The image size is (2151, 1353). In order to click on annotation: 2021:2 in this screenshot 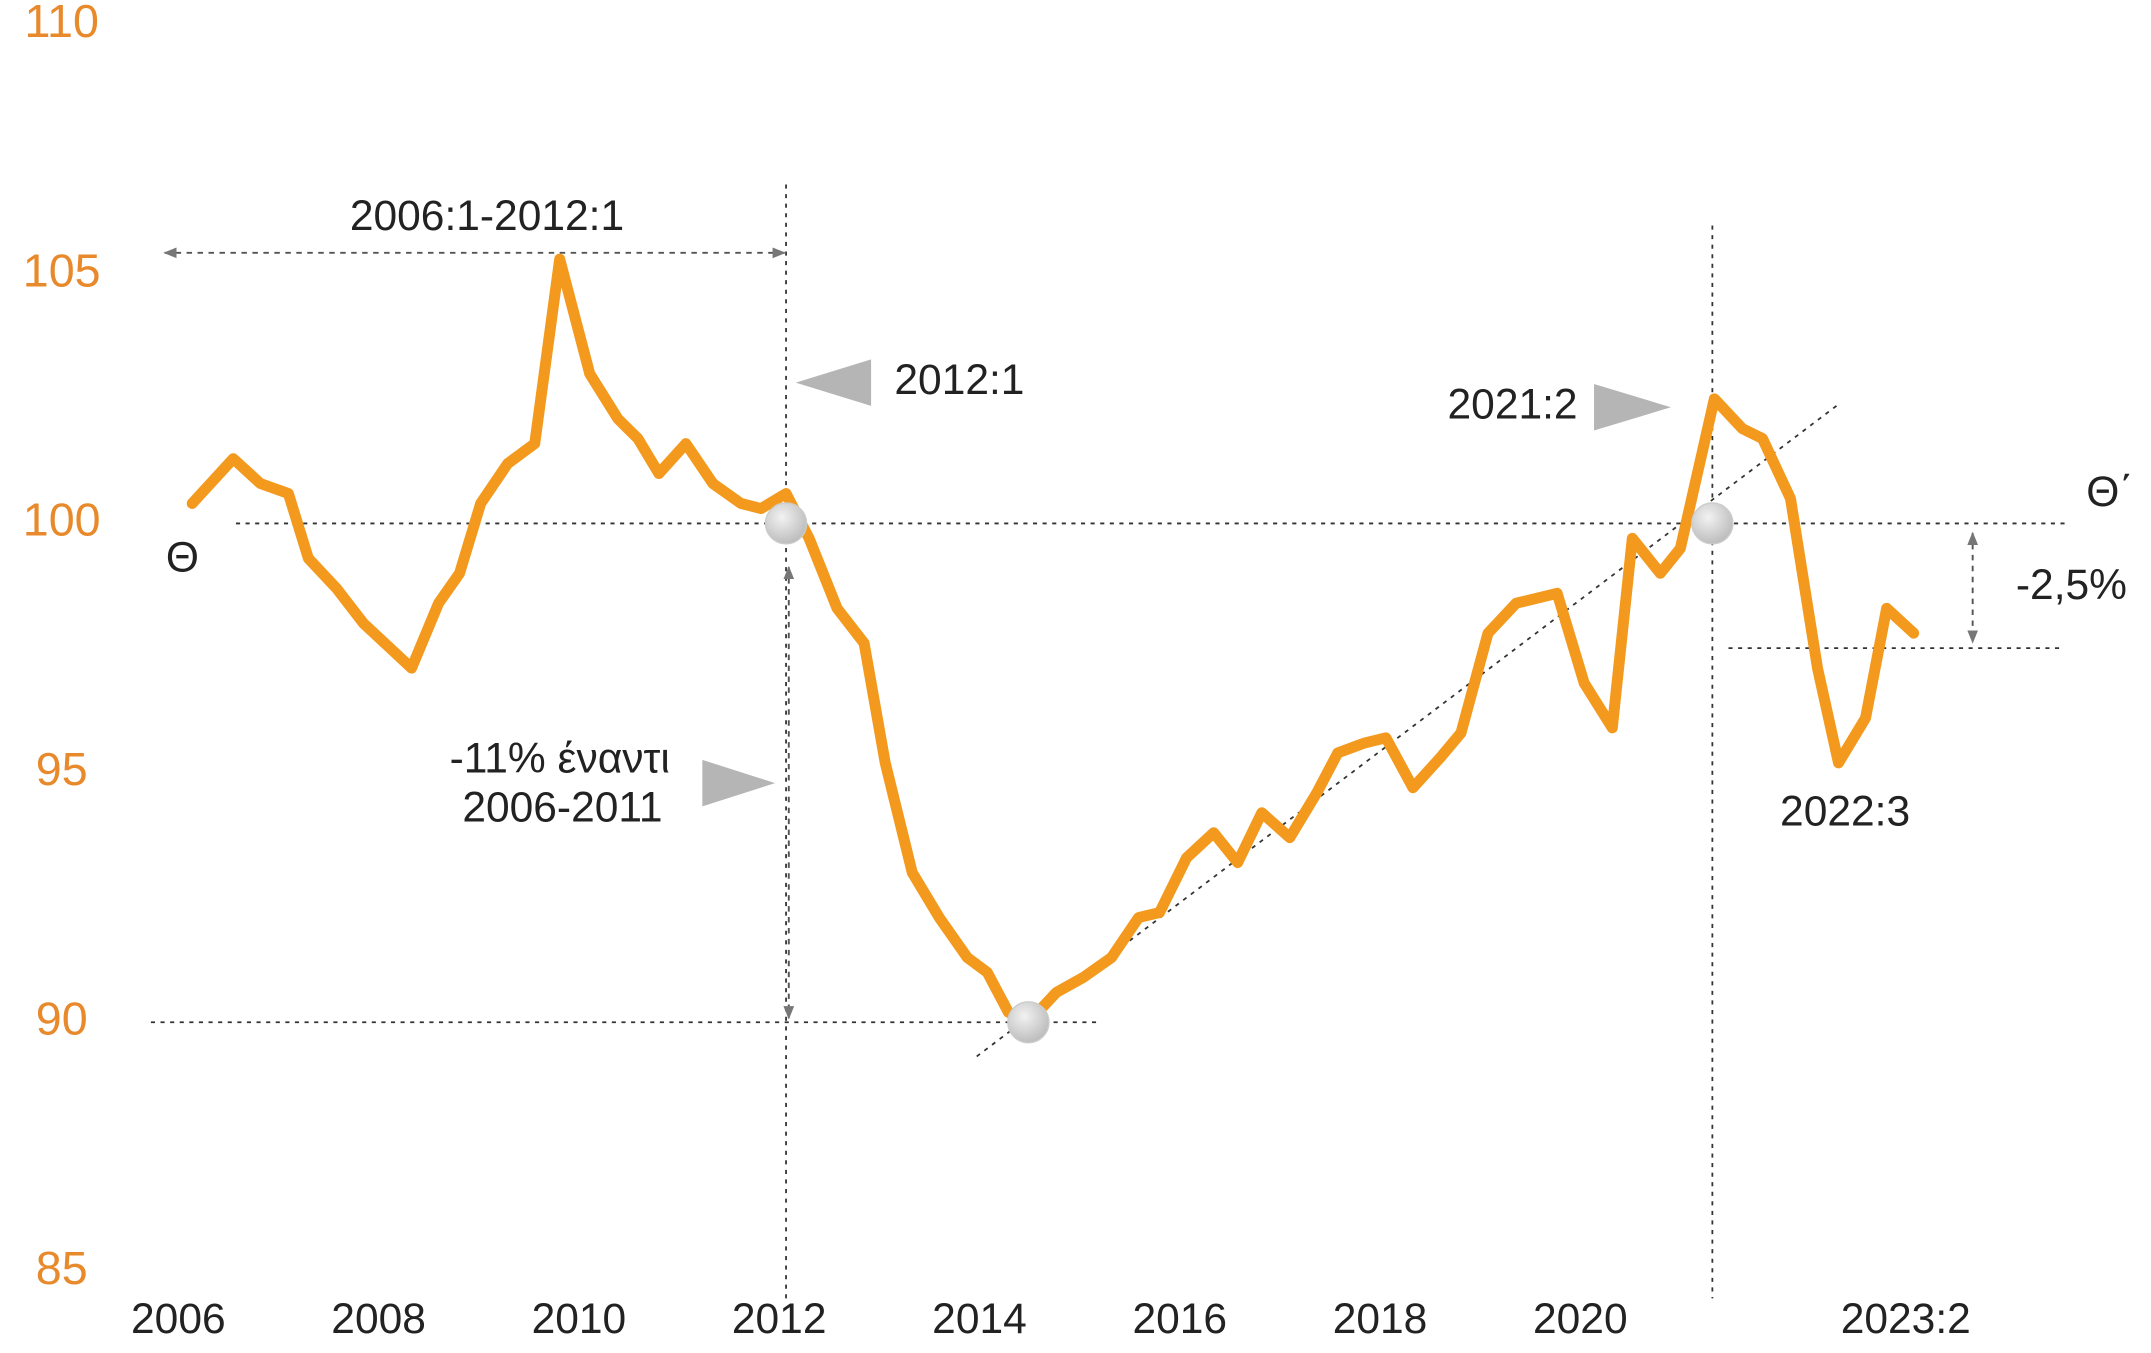, I will do `click(1513, 404)`.